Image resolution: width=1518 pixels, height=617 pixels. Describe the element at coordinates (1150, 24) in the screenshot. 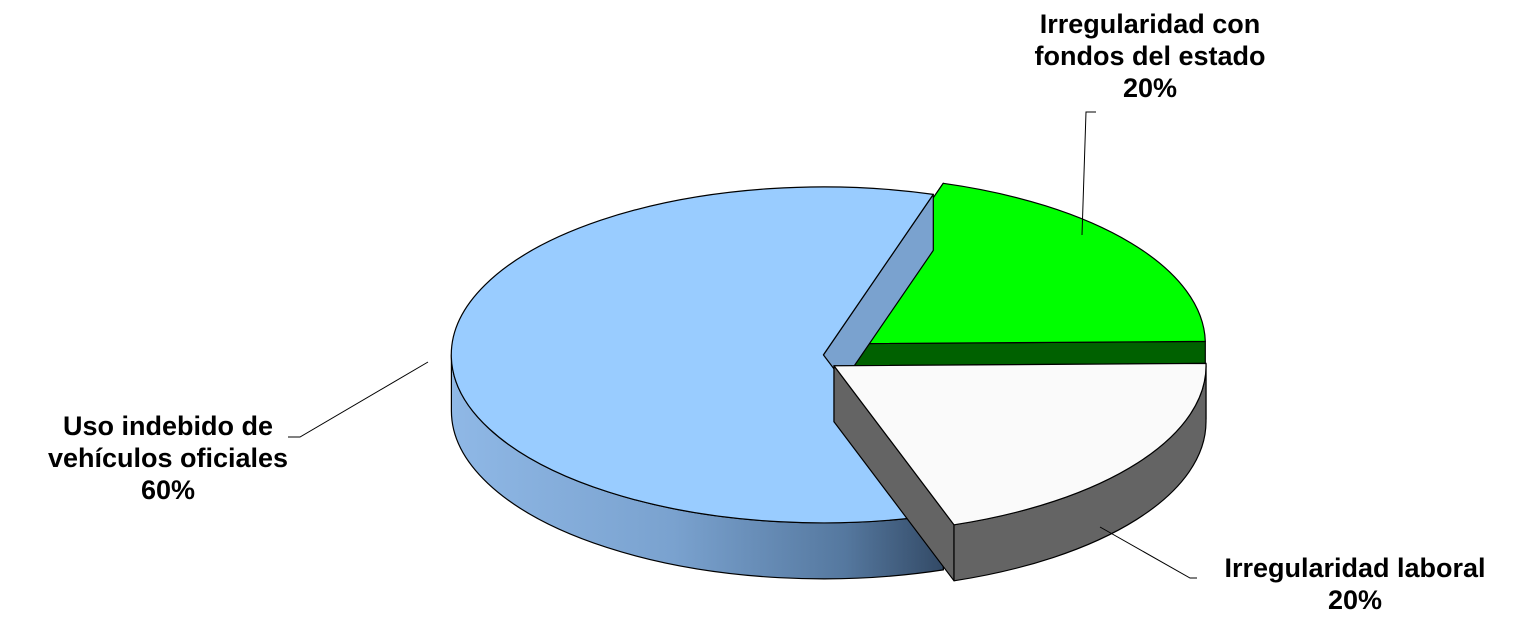

I see `slice-label-fondos-line1: Irregularidad con` at that location.